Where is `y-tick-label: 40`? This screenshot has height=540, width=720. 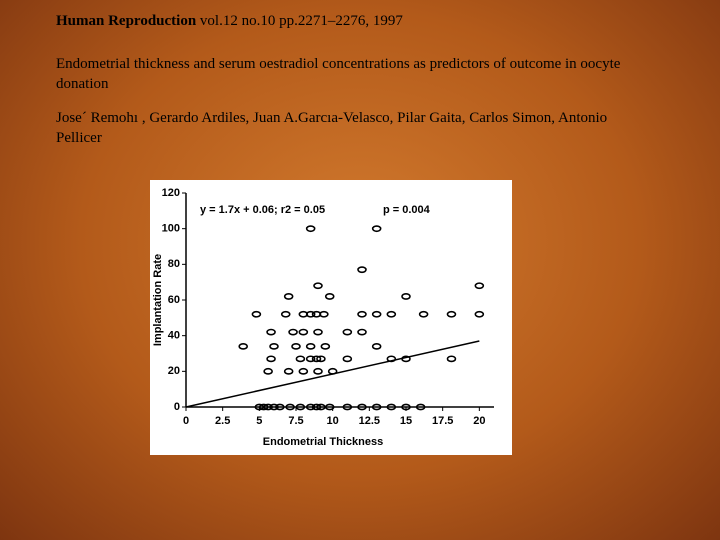 y-tick-label: 40 is located at coordinates (174, 336).